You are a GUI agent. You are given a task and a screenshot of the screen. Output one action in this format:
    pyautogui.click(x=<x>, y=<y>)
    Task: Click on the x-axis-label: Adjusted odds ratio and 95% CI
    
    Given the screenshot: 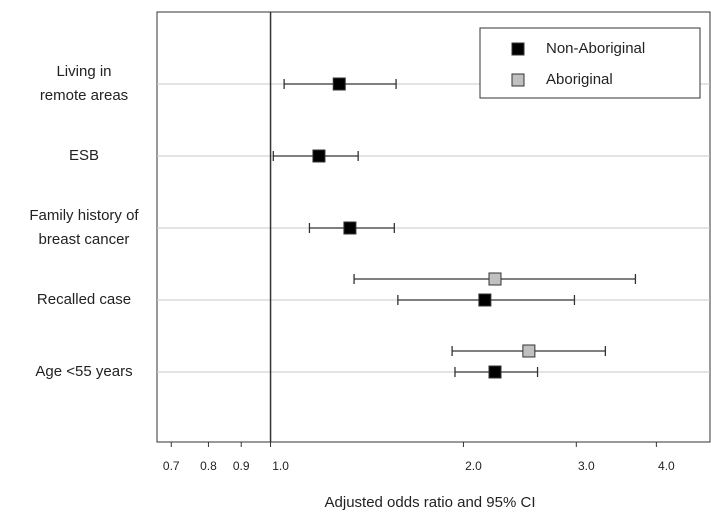 What is the action you would take?
    pyautogui.click(x=430, y=502)
    